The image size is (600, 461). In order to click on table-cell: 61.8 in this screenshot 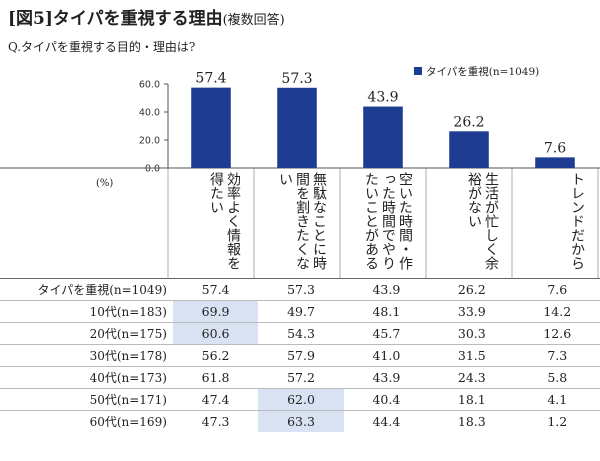, I will do `click(215, 377)`.